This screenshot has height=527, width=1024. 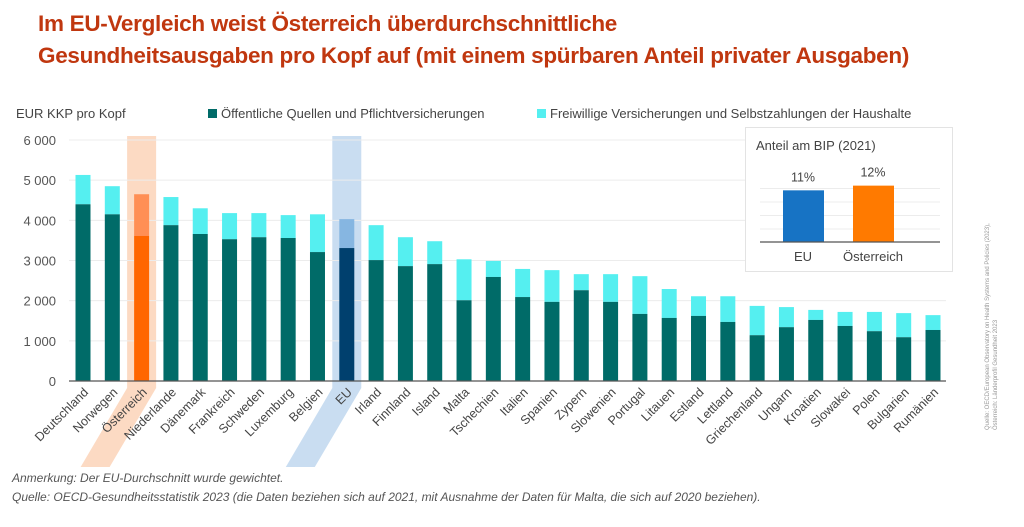 I want to click on inset-chart: 11% EU 12% Österreich, so click(x=850, y=215).